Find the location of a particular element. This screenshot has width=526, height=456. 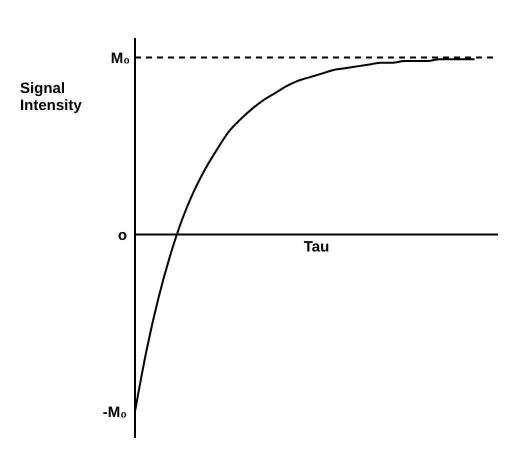

text: -M₀ is located at coordinates (114, 412).